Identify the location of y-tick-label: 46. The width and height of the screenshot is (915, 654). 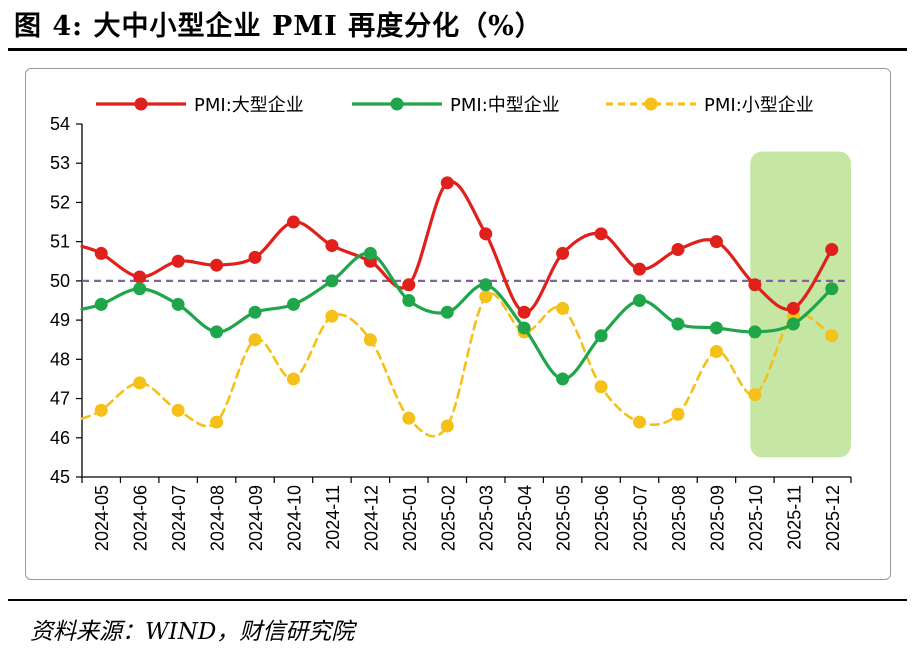
(60, 438).